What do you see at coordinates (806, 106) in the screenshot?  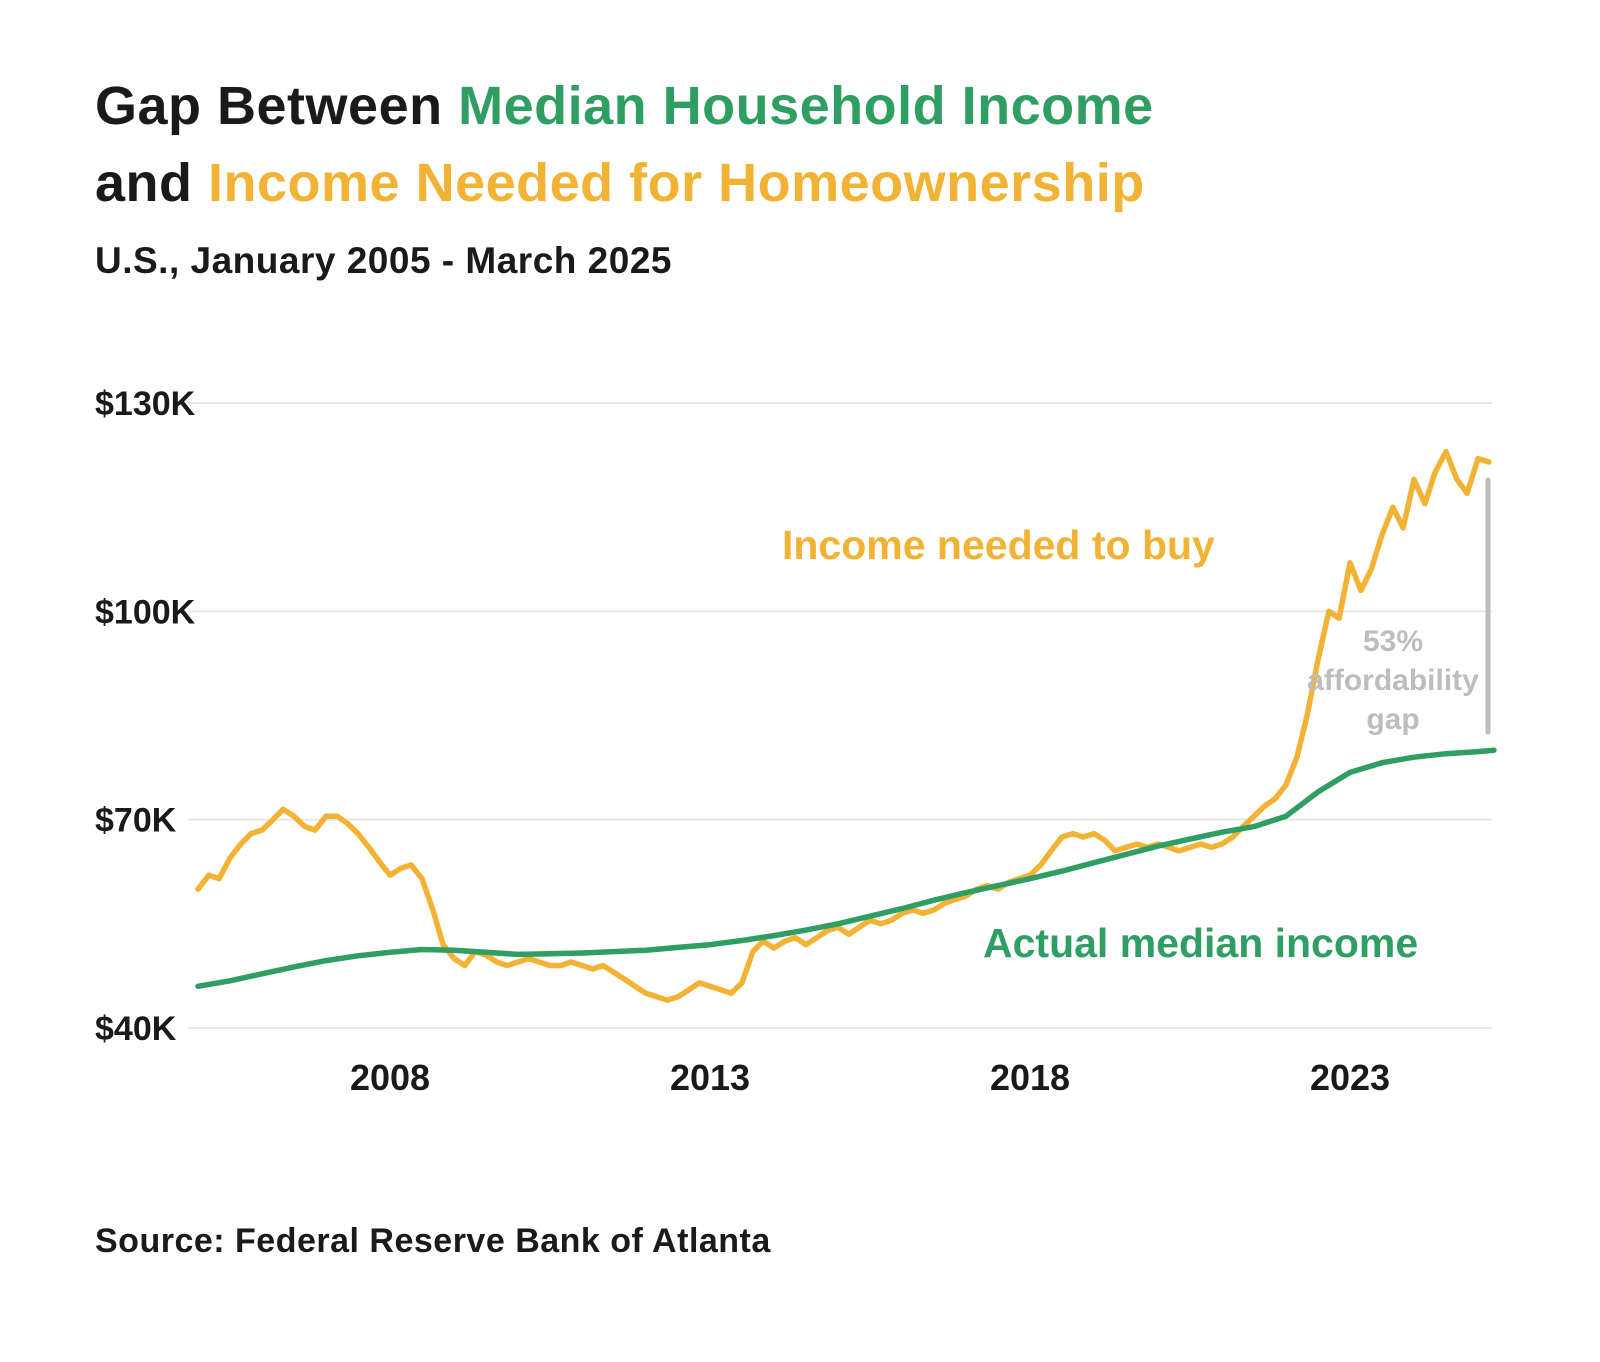 I see `title-part-green: Median Household Income` at bounding box center [806, 106].